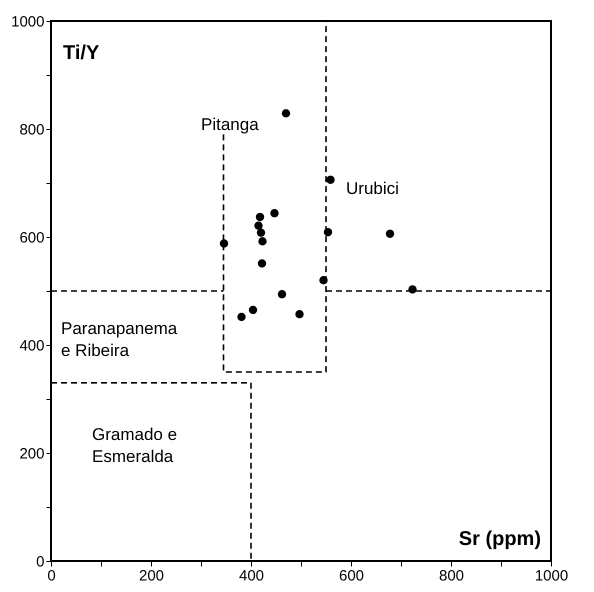  I want to click on annotation: Paranapanema e Ribeira, so click(119, 339).